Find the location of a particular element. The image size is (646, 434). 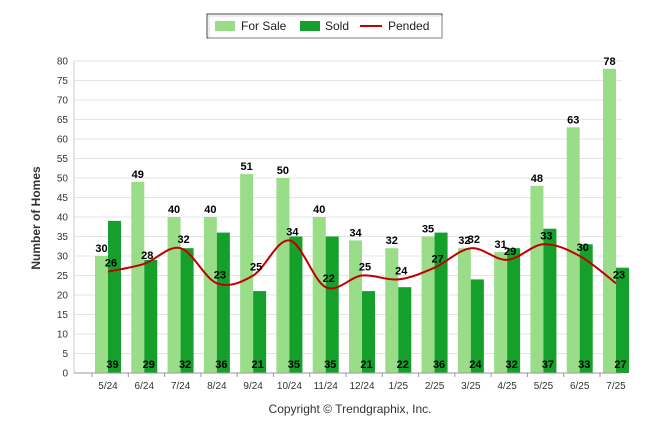

x-tick-label: 2/25 is located at coordinates (435, 386).